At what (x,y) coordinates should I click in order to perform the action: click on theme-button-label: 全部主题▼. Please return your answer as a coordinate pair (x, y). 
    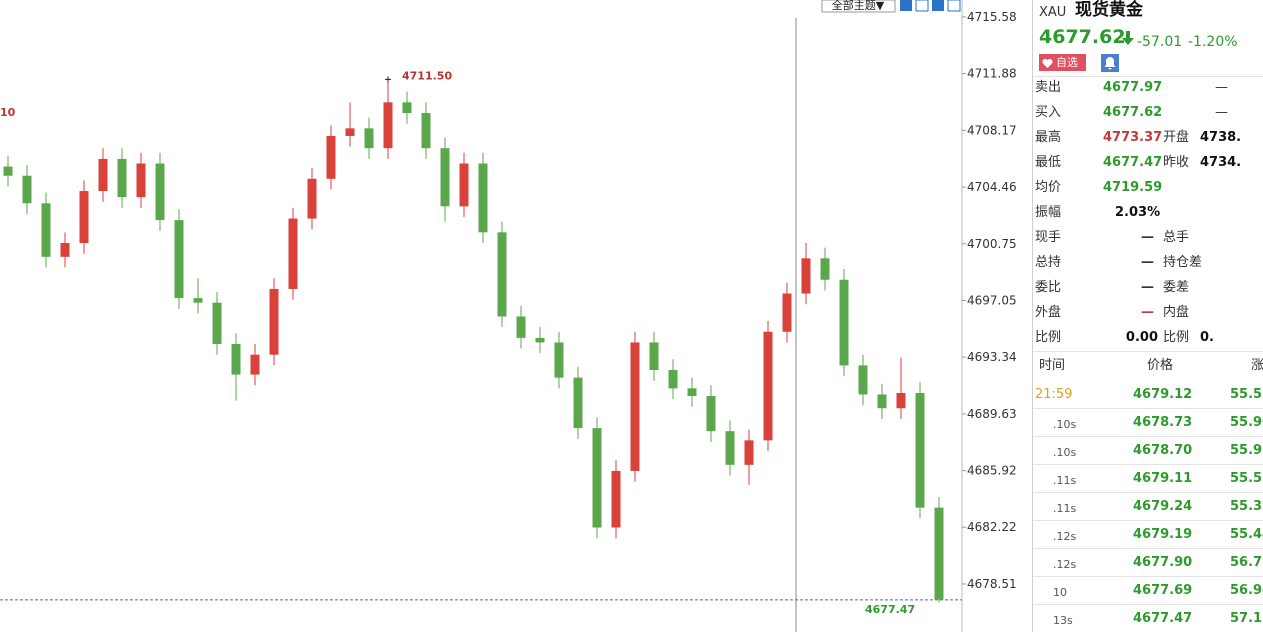
    Looking at the image, I should click on (858, 6).